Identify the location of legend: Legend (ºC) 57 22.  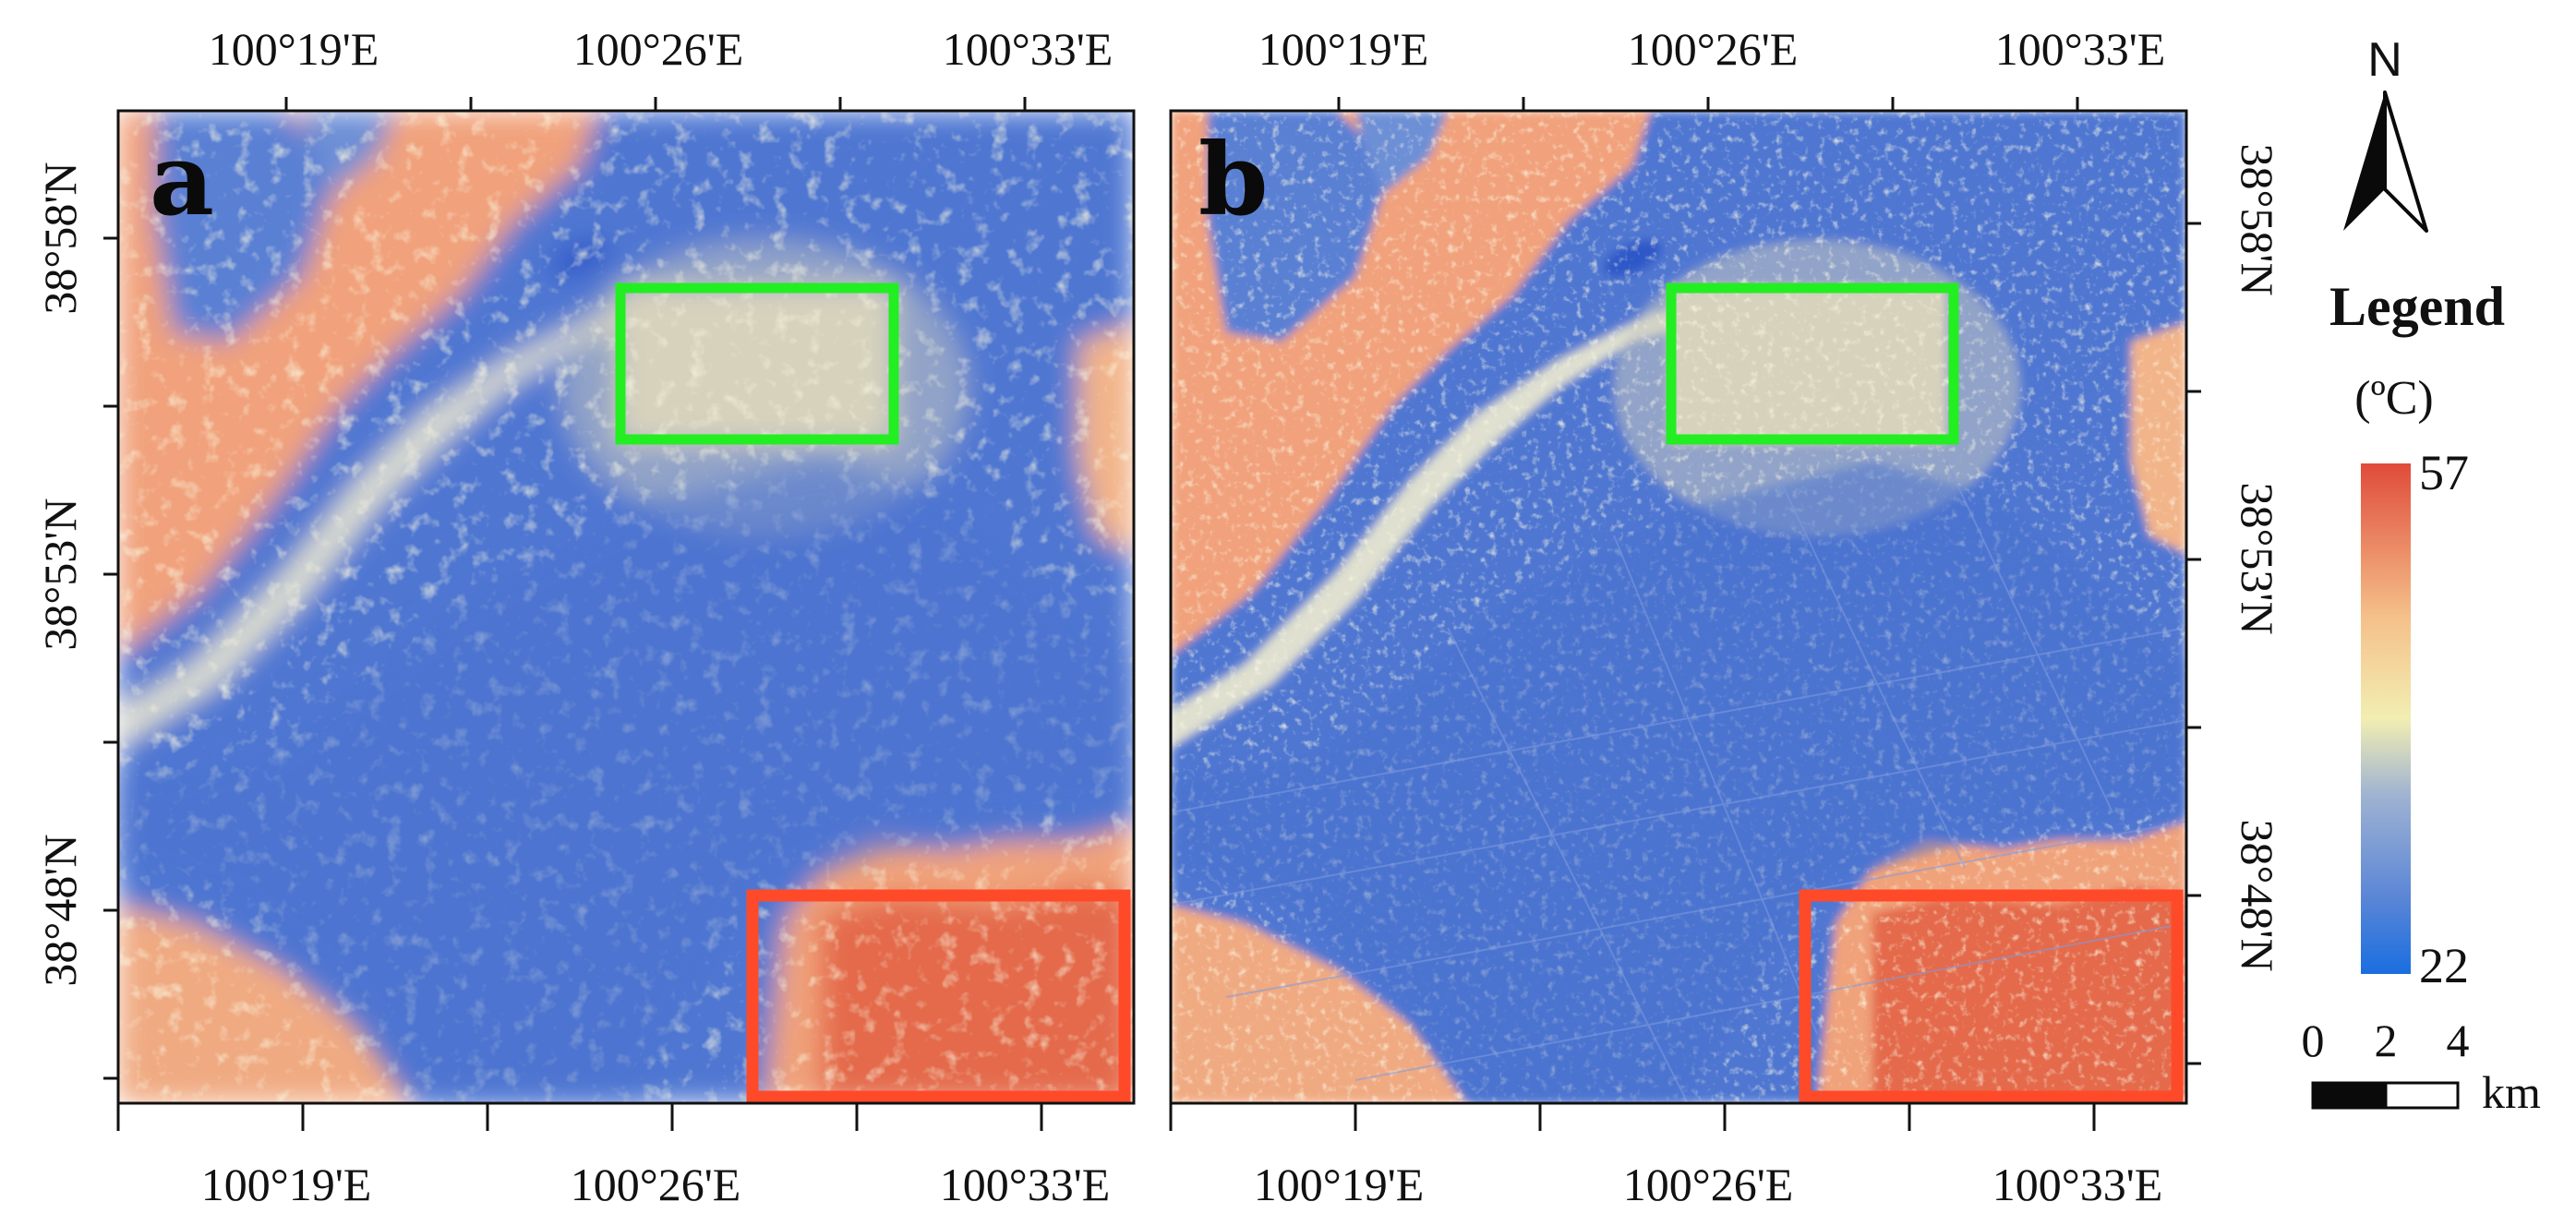
(2417, 635).